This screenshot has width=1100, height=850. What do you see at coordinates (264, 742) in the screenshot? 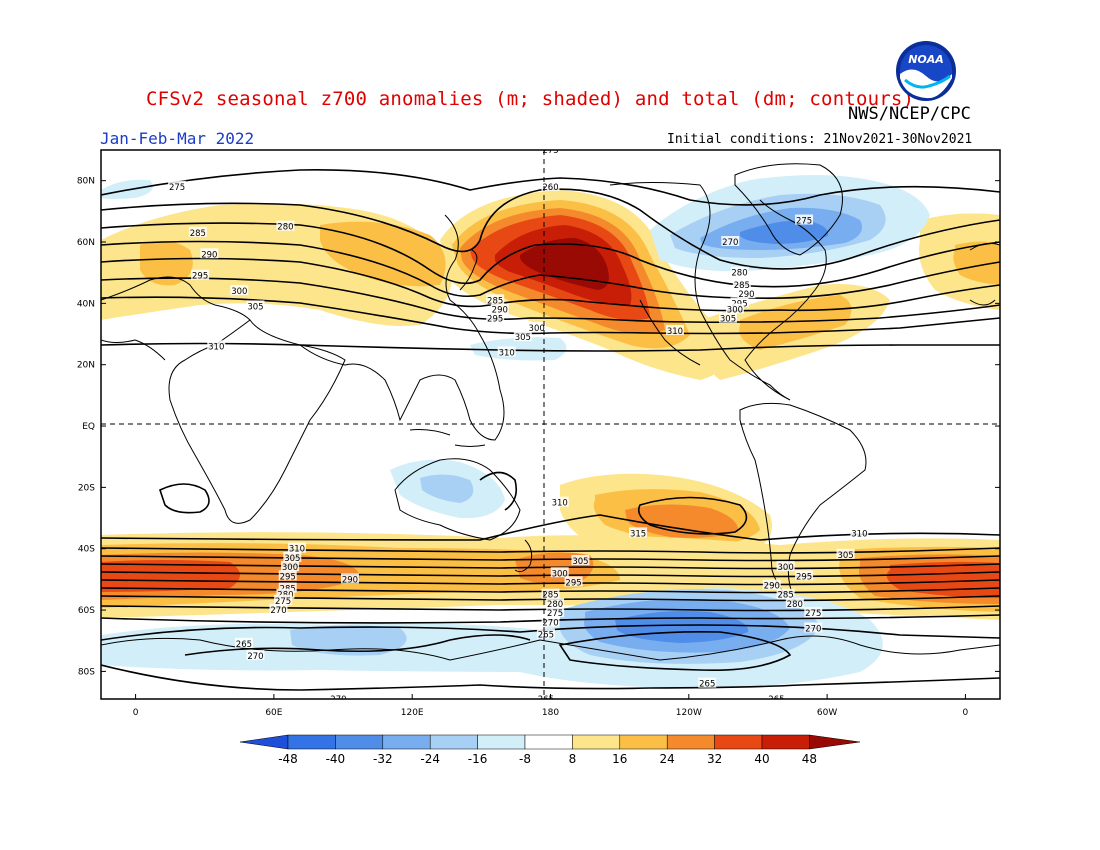
I see `colorbar-min-arrow` at bounding box center [264, 742].